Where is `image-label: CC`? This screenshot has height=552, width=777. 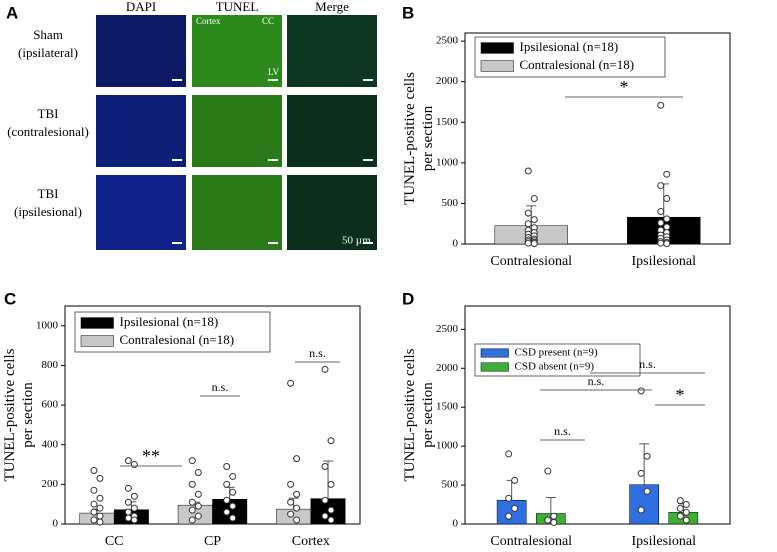
image-label: CC is located at coordinates (268, 21).